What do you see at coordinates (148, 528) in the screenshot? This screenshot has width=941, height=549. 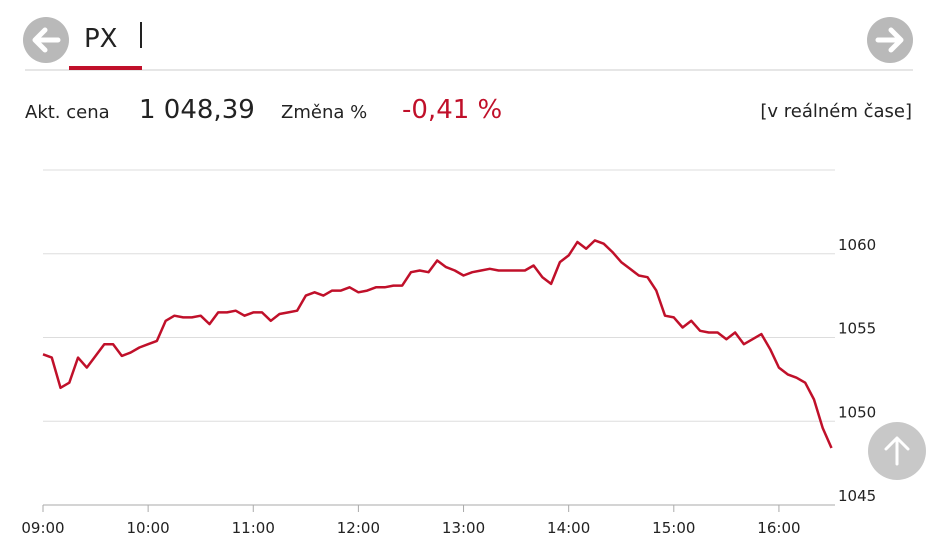 I see `x-tick-label: 10:00` at bounding box center [148, 528].